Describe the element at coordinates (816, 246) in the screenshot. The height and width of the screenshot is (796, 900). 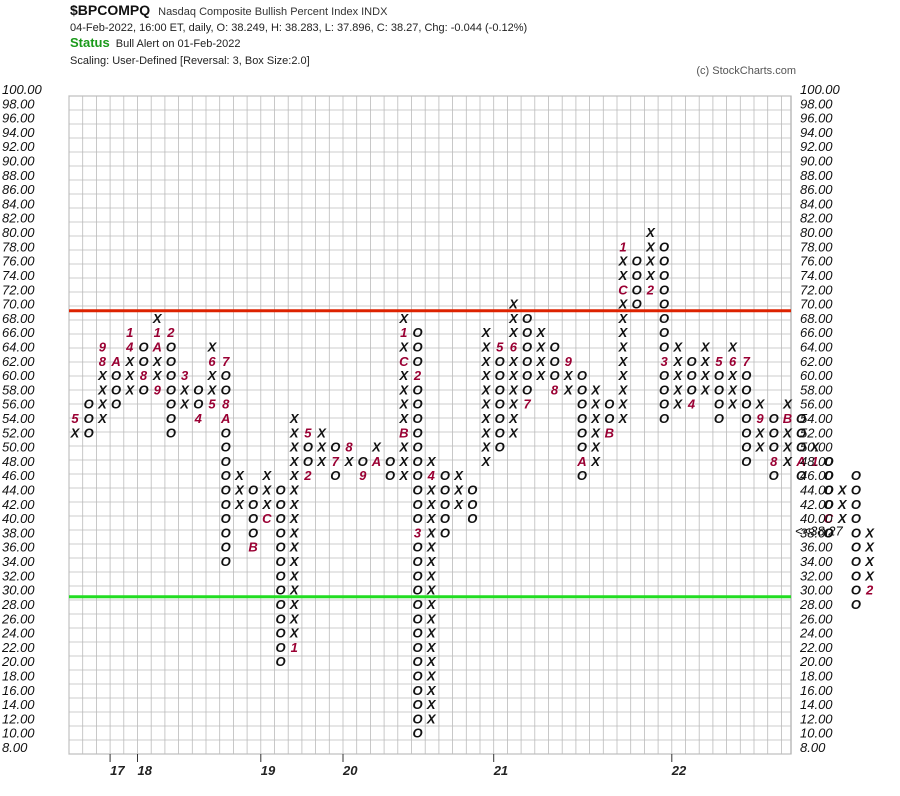
I see `y-tick-label-right: 78.00` at that location.